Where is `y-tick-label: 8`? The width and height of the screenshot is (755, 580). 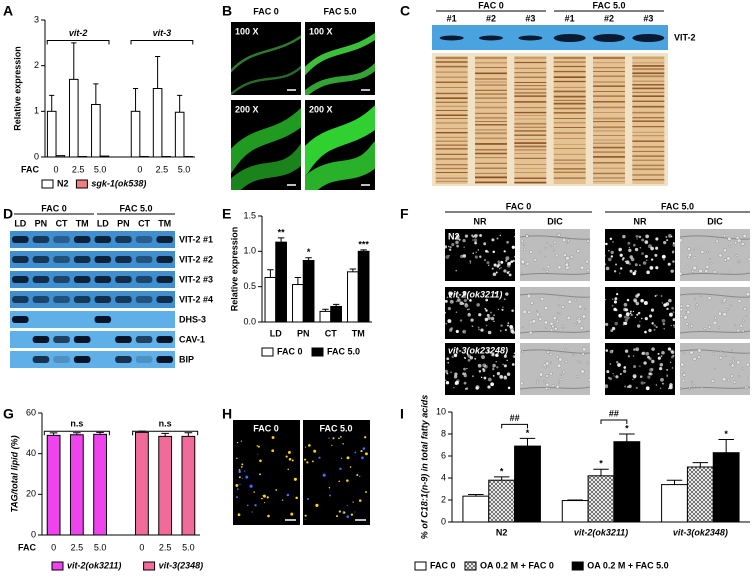
y-tick-label: 8 is located at coordinates (443, 433).